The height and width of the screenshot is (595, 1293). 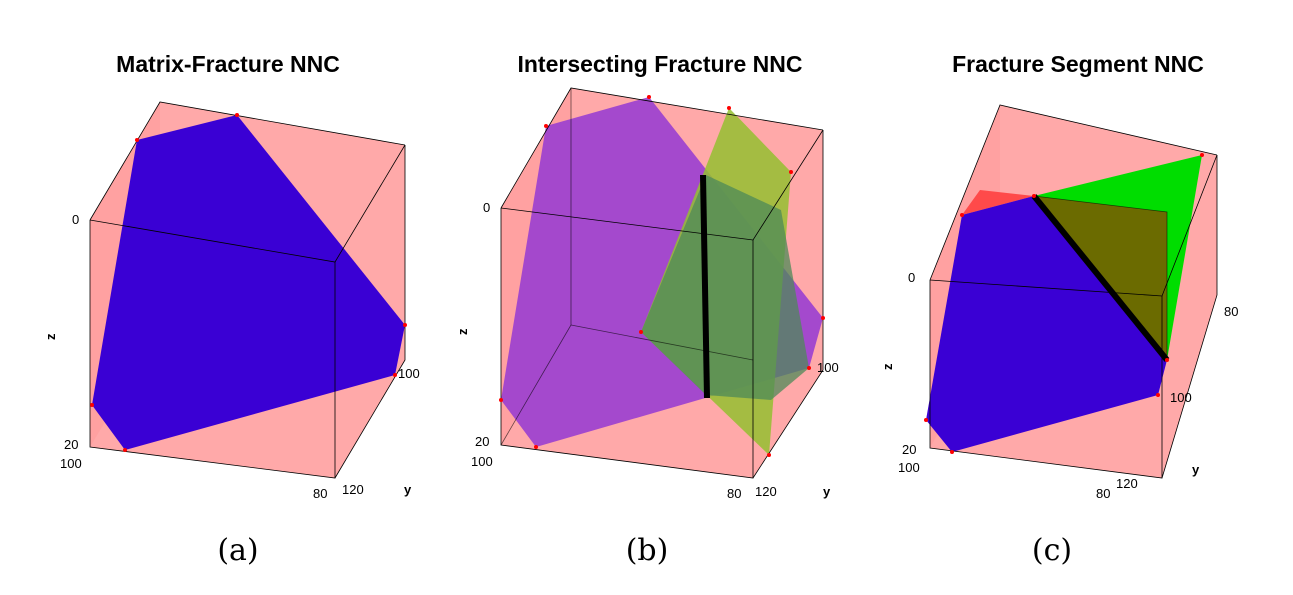 What do you see at coordinates (1052, 550) in the screenshot?
I see `panel-caption: (c)` at bounding box center [1052, 550].